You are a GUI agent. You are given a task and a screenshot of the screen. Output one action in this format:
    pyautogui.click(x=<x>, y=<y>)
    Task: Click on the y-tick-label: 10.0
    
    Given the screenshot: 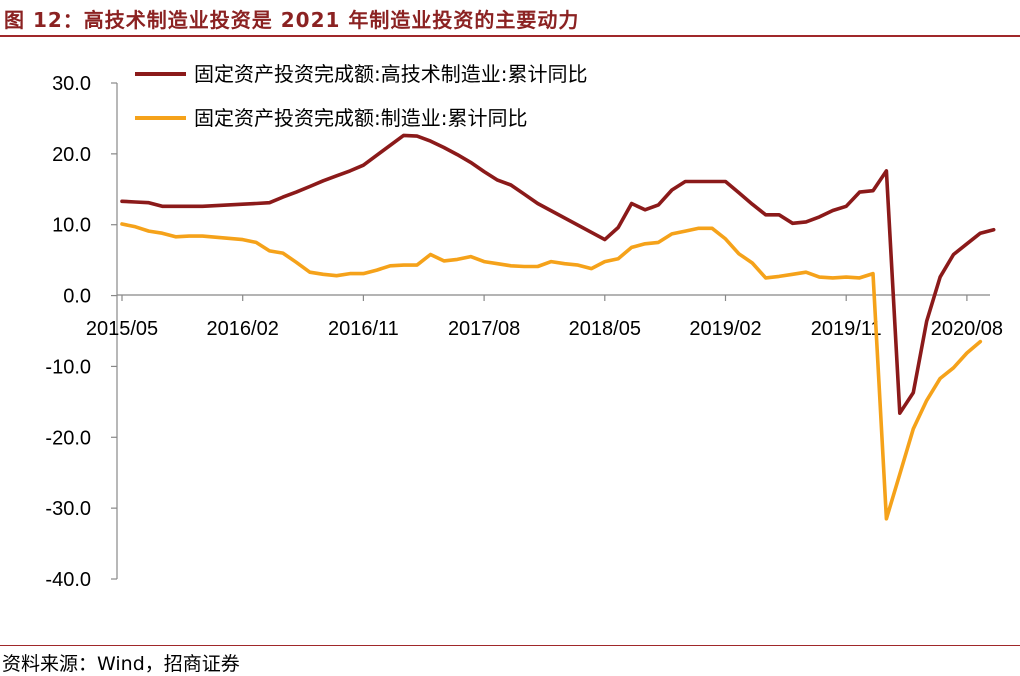 What is the action you would take?
    pyautogui.click(x=71, y=226)
    